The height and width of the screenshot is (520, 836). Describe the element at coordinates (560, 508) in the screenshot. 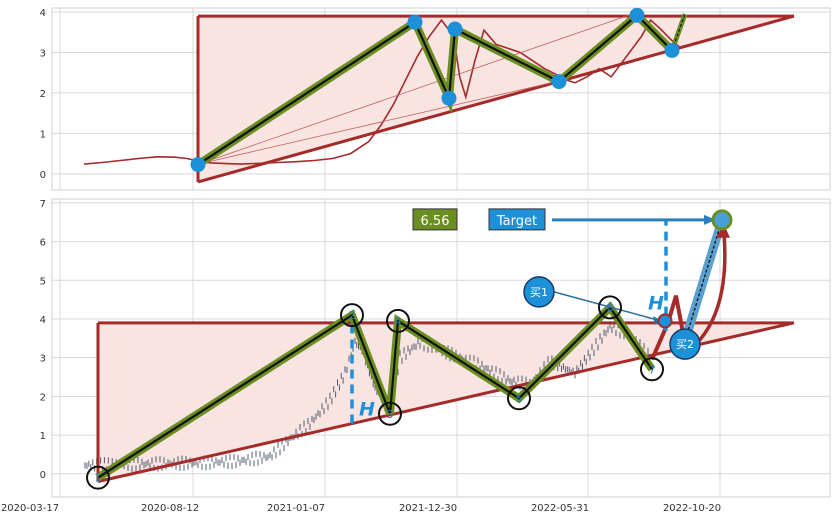

I see `x-tick-label: 2022-05-31` at that location.